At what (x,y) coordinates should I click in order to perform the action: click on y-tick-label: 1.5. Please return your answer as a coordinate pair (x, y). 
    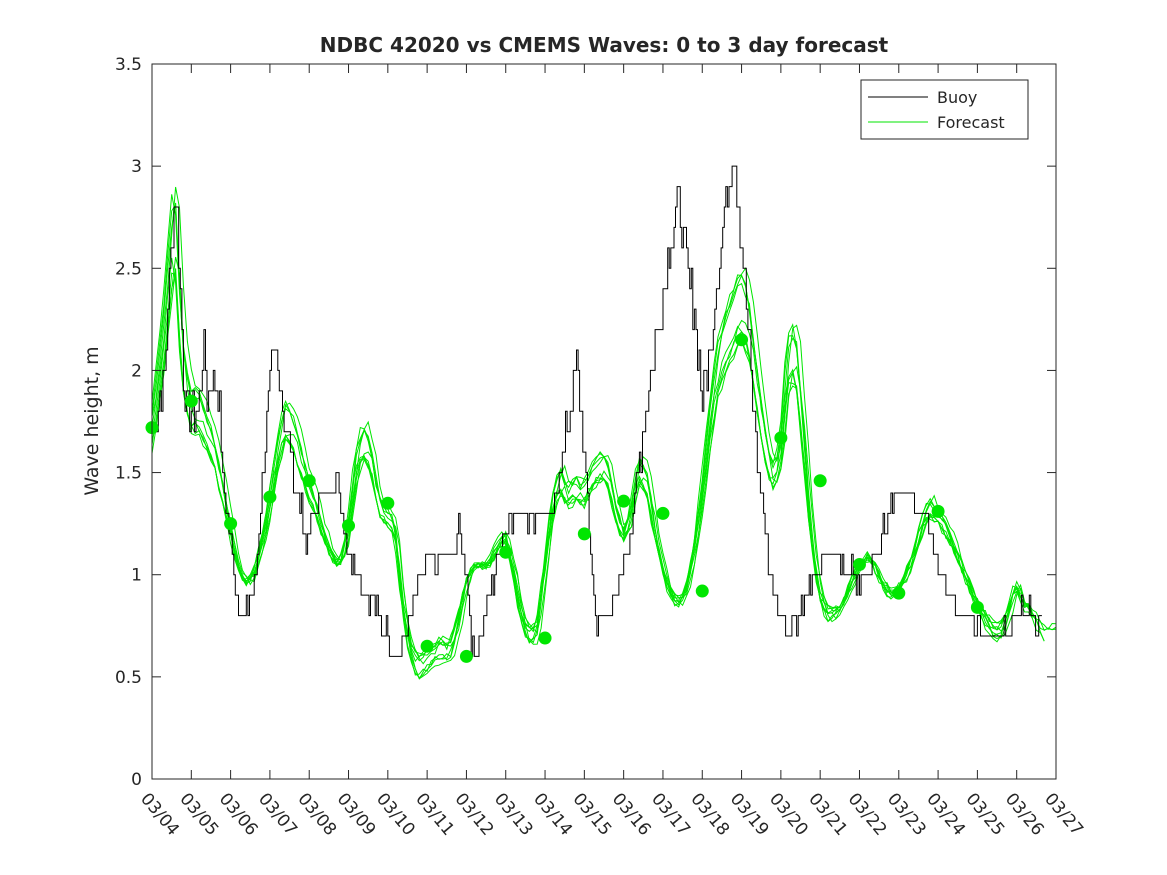
    Looking at the image, I should click on (128, 474).